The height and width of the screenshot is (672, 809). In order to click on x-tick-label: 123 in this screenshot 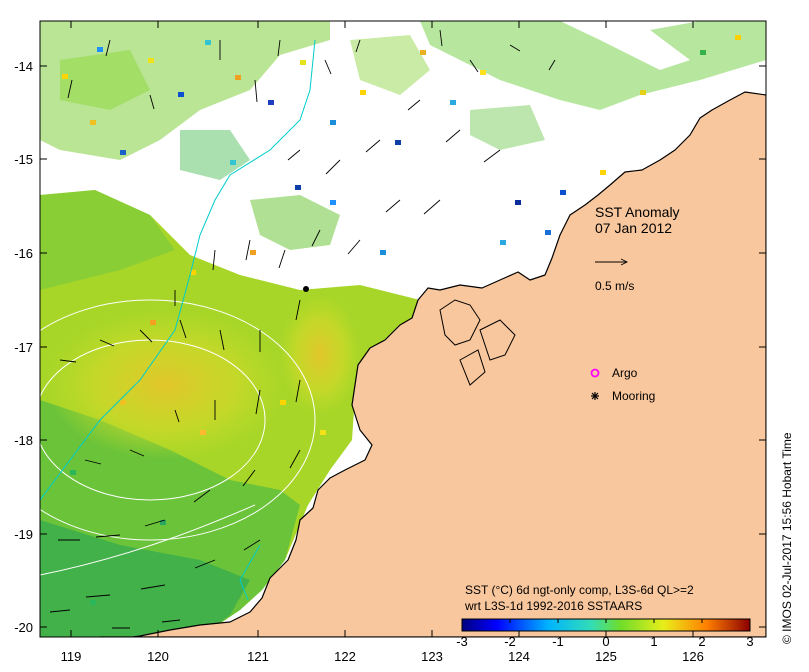, I will do `click(432, 656)`.